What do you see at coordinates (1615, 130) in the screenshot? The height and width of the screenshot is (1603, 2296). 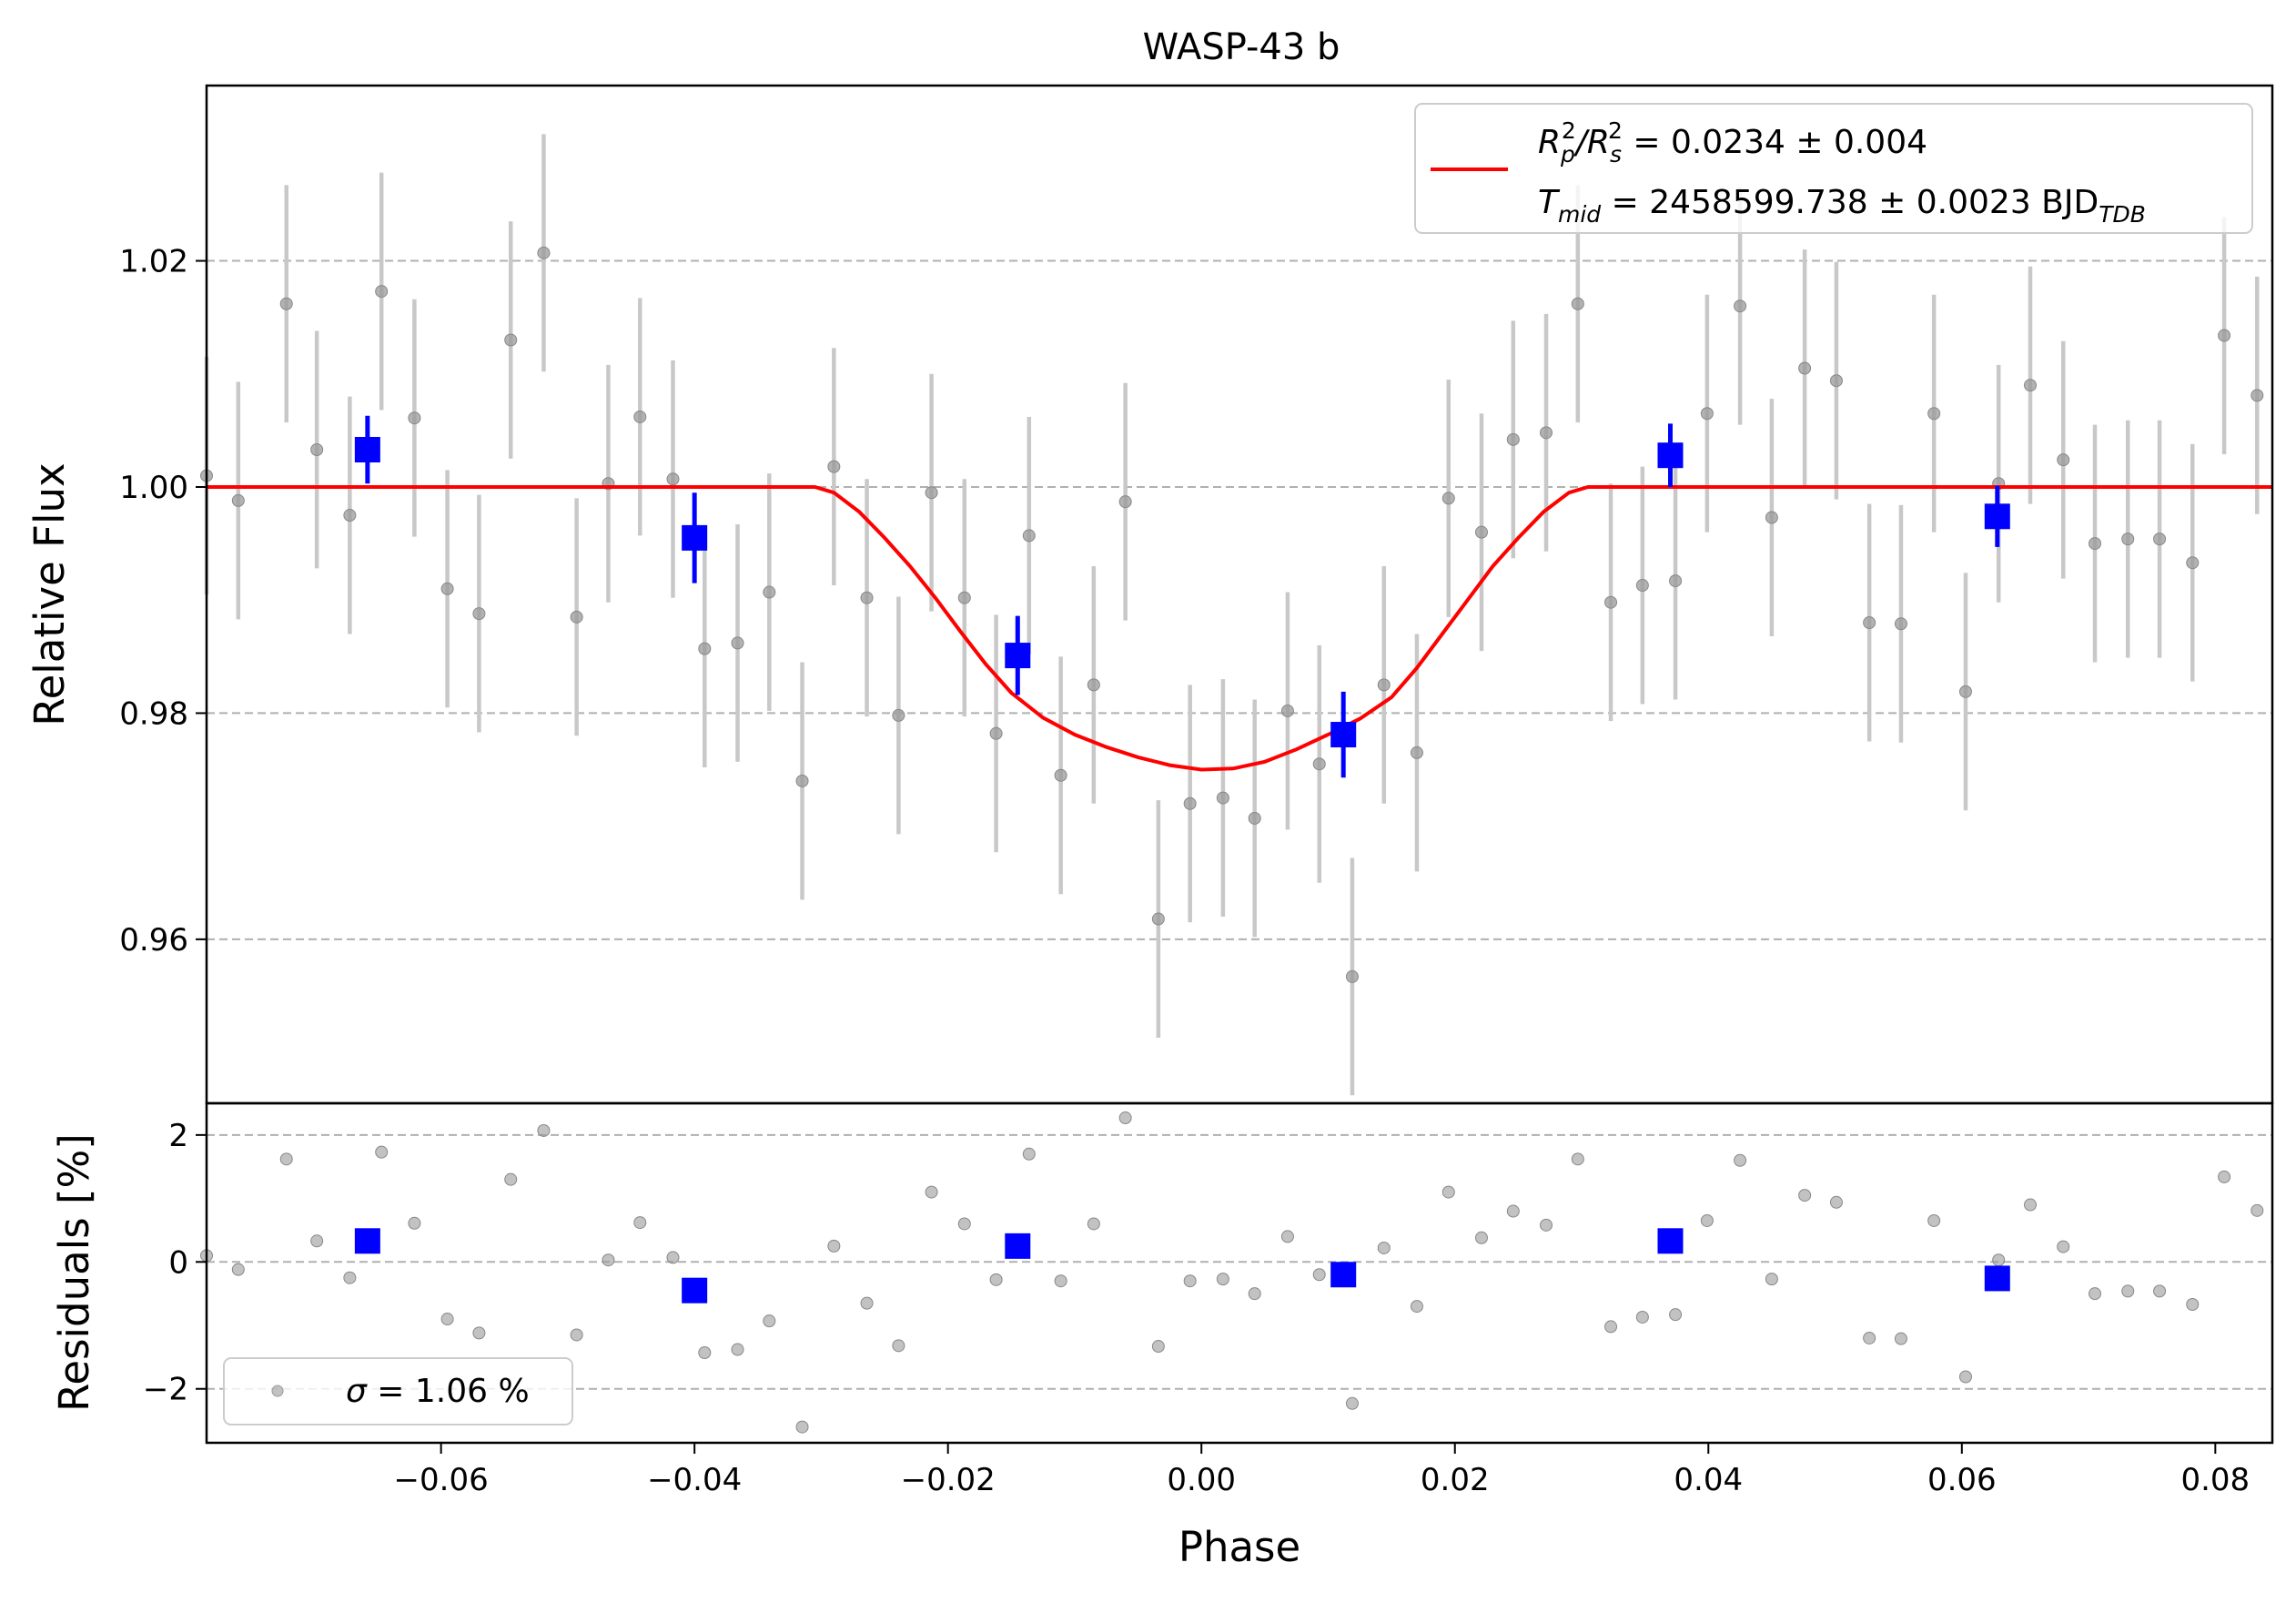 I see `legend-rs-sup: 2` at bounding box center [1615, 130].